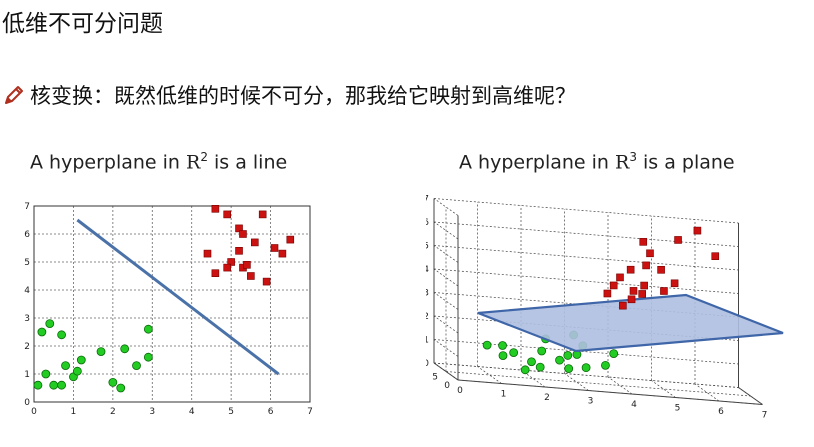 This screenshot has width=814, height=447. What do you see at coordinates (446, 371) in the screenshot?
I see `axis-y` at bounding box center [446, 371].